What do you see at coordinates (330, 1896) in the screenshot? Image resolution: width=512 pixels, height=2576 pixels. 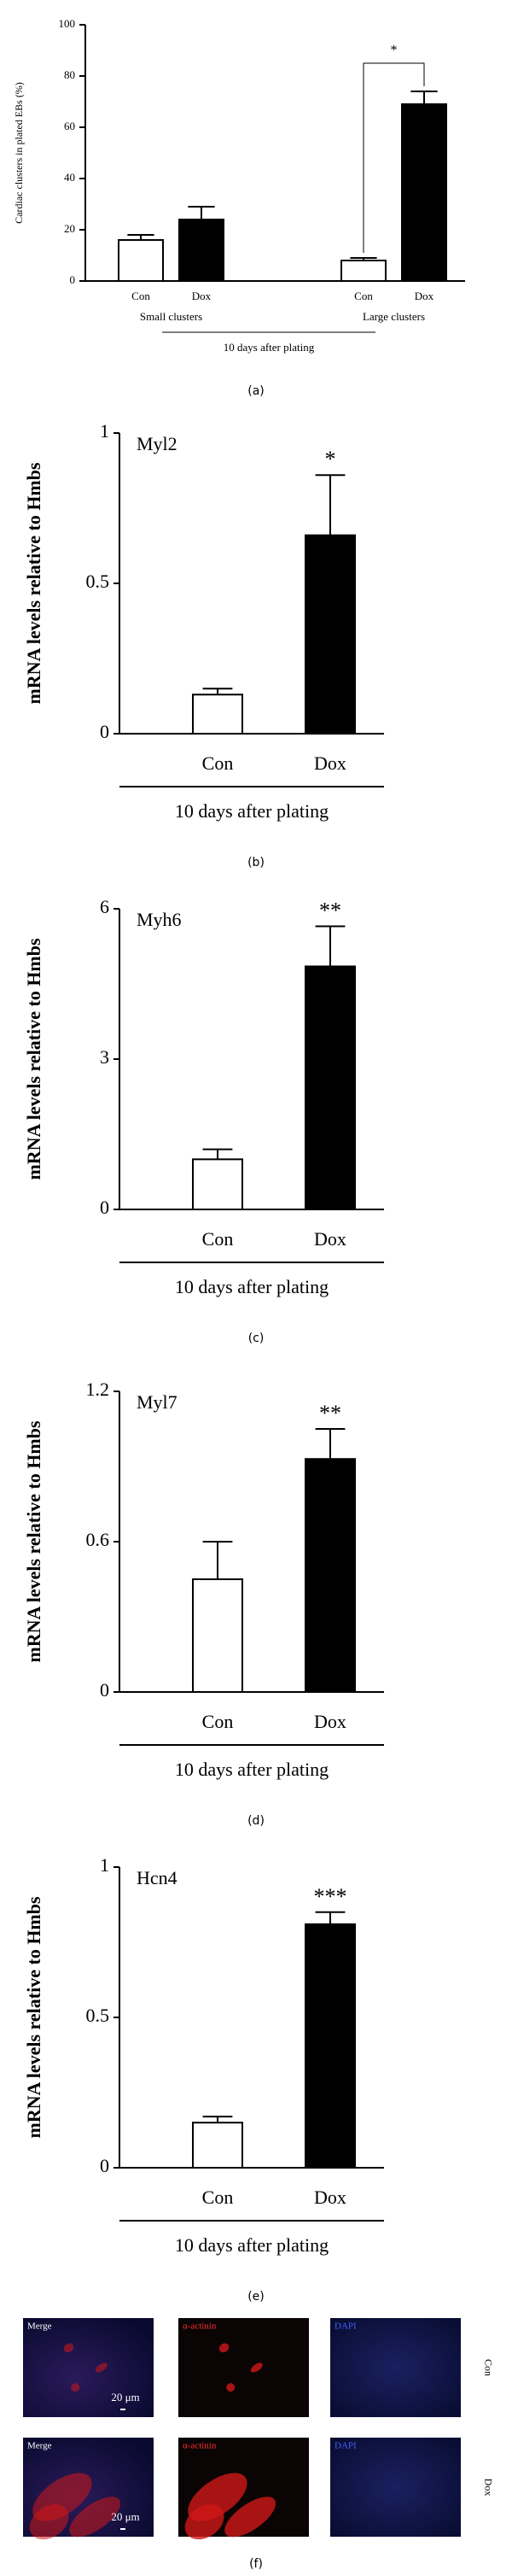 I see `significance: ***` at bounding box center [330, 1896].